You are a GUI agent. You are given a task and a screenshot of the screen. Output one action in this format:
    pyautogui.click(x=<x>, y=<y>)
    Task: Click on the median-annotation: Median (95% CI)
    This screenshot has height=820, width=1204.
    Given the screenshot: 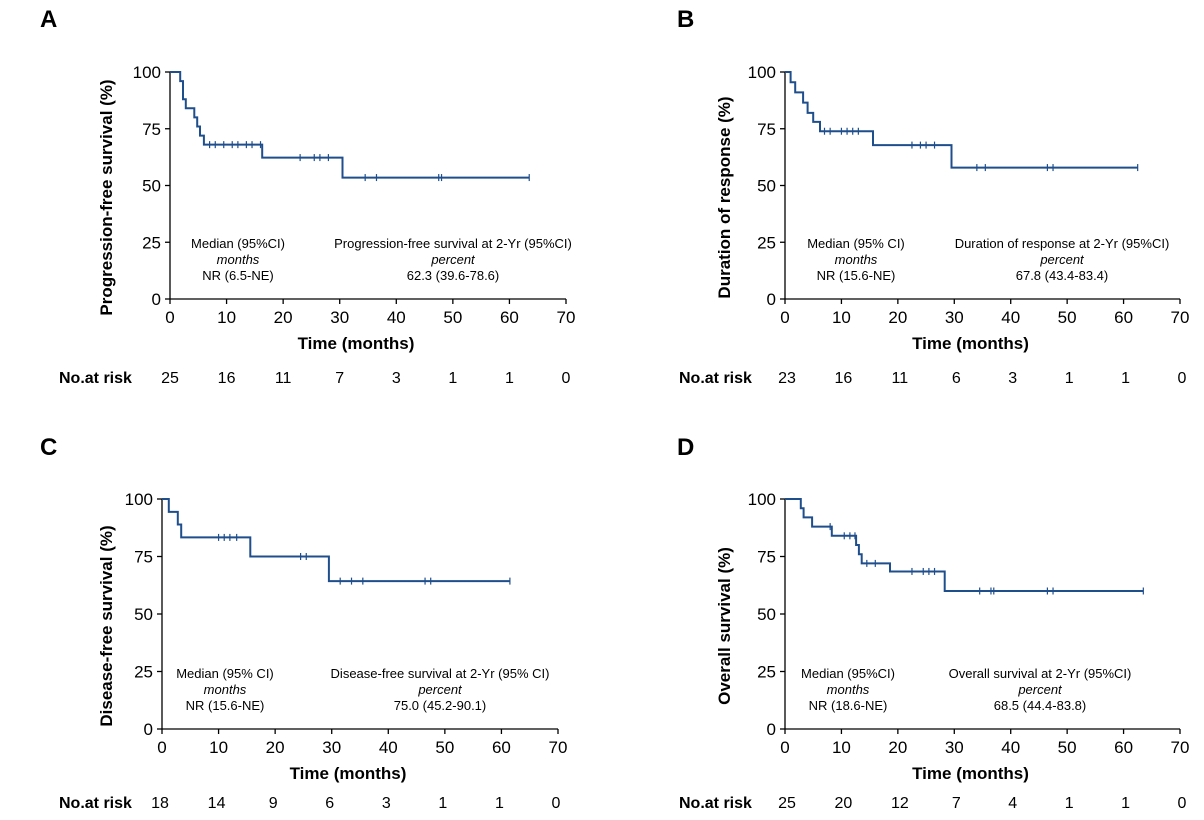 What is the action you would take?
    pyautogui.click(x=225, y=673)
    